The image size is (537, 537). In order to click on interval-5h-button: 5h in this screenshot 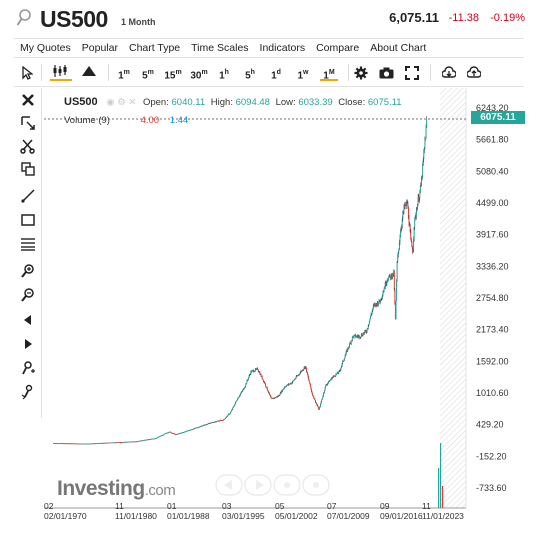, I will do `click(250, 75)`.